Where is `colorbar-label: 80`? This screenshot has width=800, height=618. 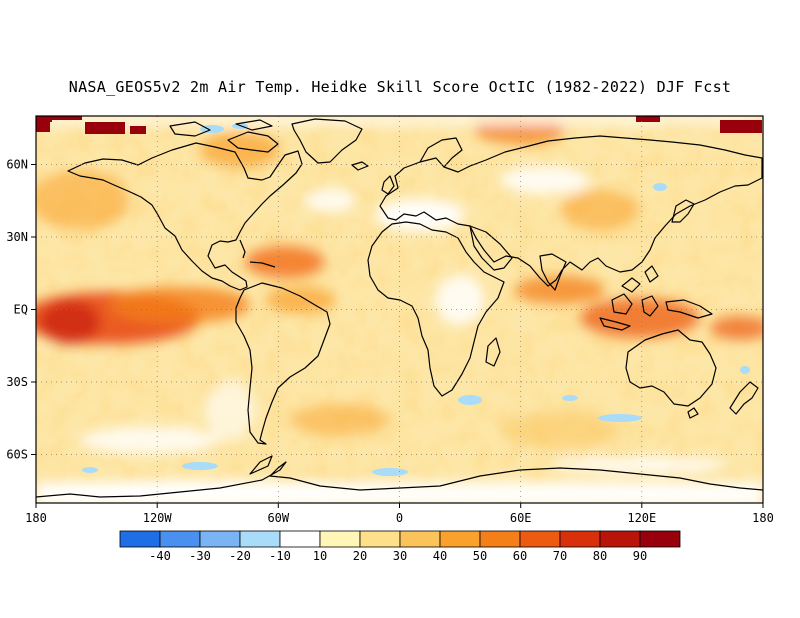
colorbar-label: 80 is located at coordinates (600, 556).